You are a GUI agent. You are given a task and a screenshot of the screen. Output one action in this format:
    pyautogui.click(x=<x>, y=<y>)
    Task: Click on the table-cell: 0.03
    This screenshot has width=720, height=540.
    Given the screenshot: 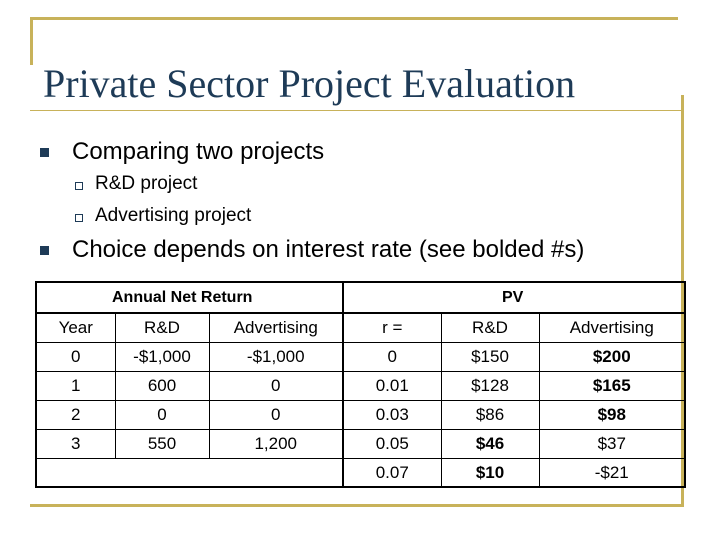 What is the action you would take?
    pyautogui.click(x=392, y=415)
    